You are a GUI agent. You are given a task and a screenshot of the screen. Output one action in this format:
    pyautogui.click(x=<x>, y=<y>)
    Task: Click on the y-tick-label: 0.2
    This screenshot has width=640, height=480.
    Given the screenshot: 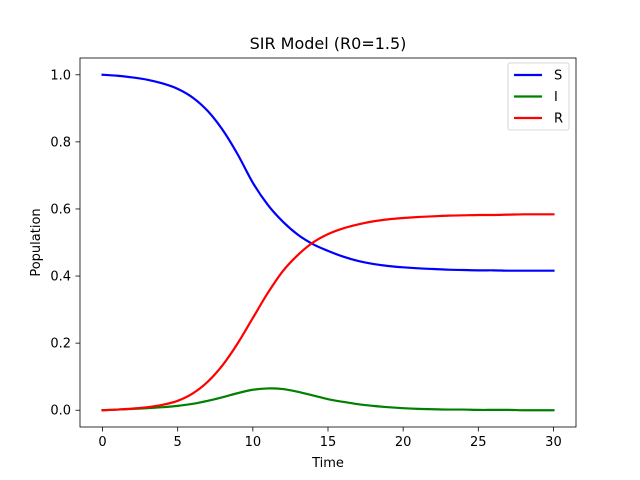 What is the action you would take?
    pyautogui.click(x=60, y=344)
    